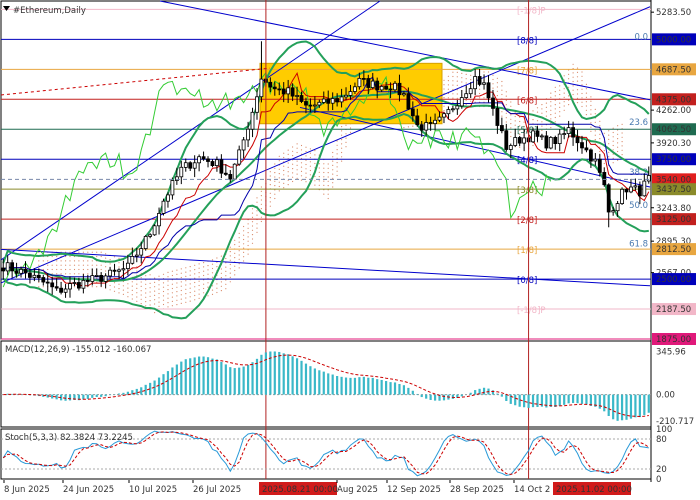 Image resolution: width=700 pixels, height=500 pixels. What do you see at coordinates (477, 490) in the screenshot?
I see `time-tick-label: 28 Sep 2025` at bounding box center [477, 490].